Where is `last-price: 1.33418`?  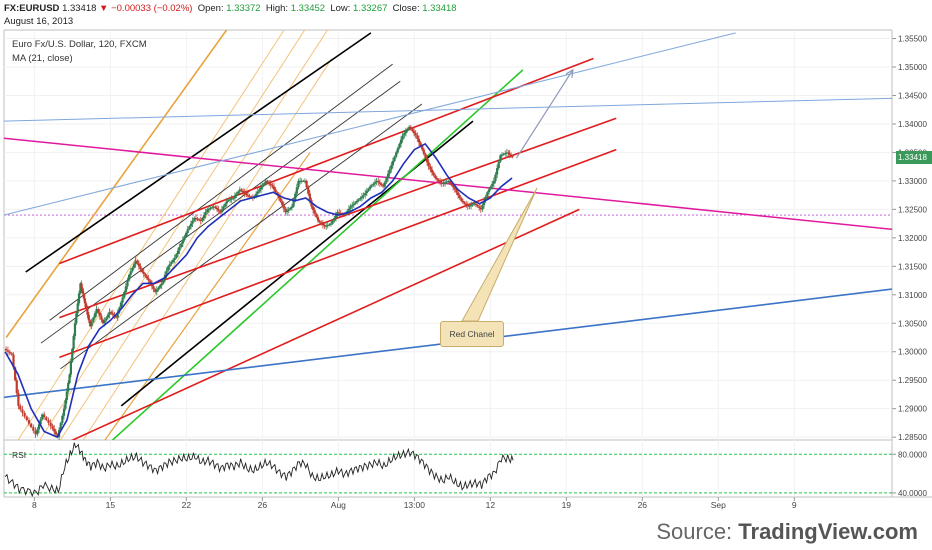 last-price: 1.33418 is located at coordinates (79, 8).